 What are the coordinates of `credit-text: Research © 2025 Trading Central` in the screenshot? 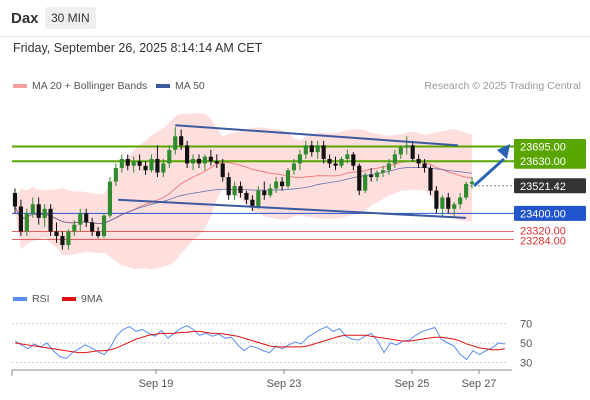 It's located at (502, 86).